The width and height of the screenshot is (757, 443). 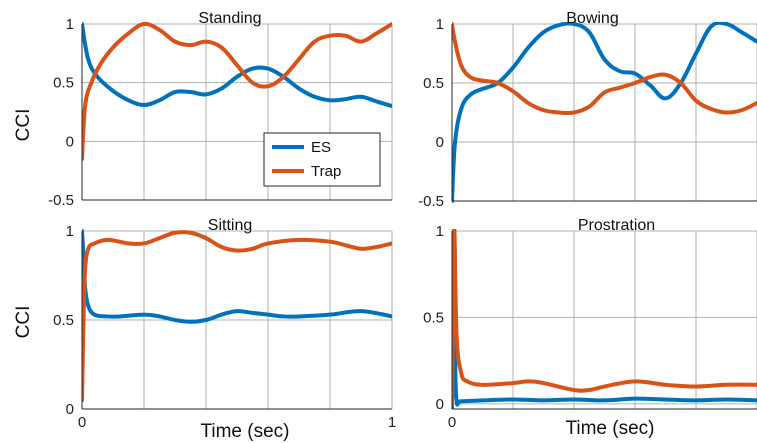 I want to click on legend-trap-label: Trap, so click(x=326, y=171).